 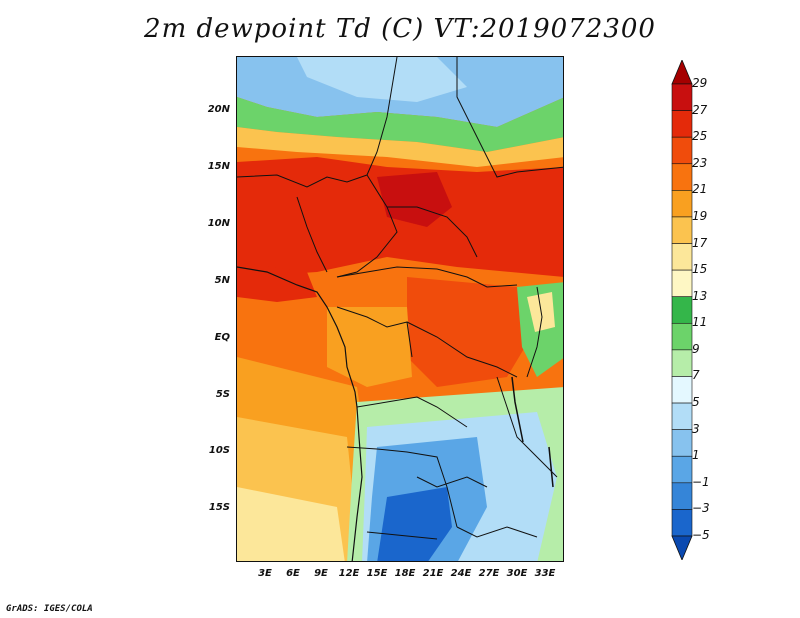 What do you see at coordinates (49, 609) in the screenshot?
I see `credit-text: GrADS: IGES/COLA` at bounding box center [49, 609].